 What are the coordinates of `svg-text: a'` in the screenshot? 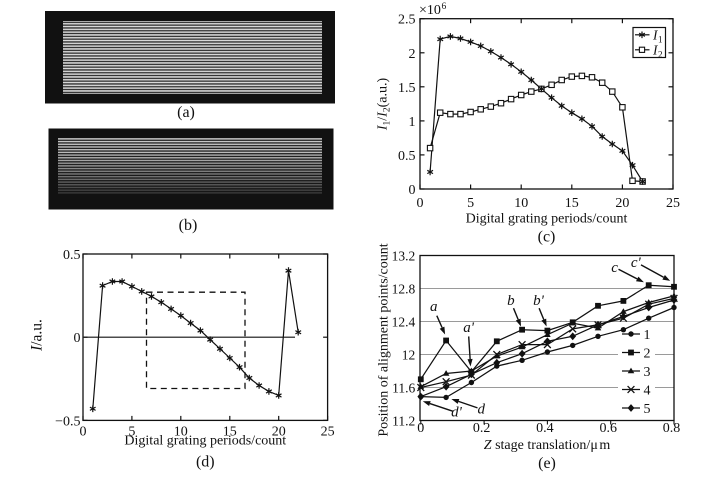 It's located at (469, 328).